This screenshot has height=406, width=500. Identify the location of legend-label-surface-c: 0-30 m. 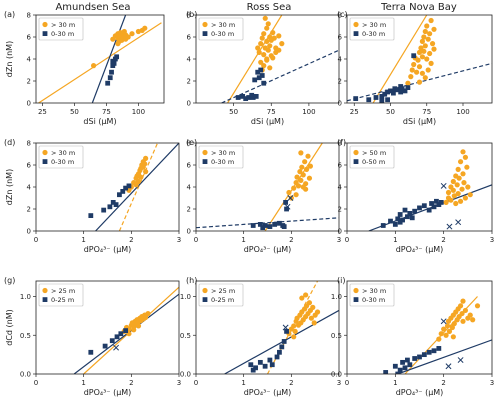
(373, 34).